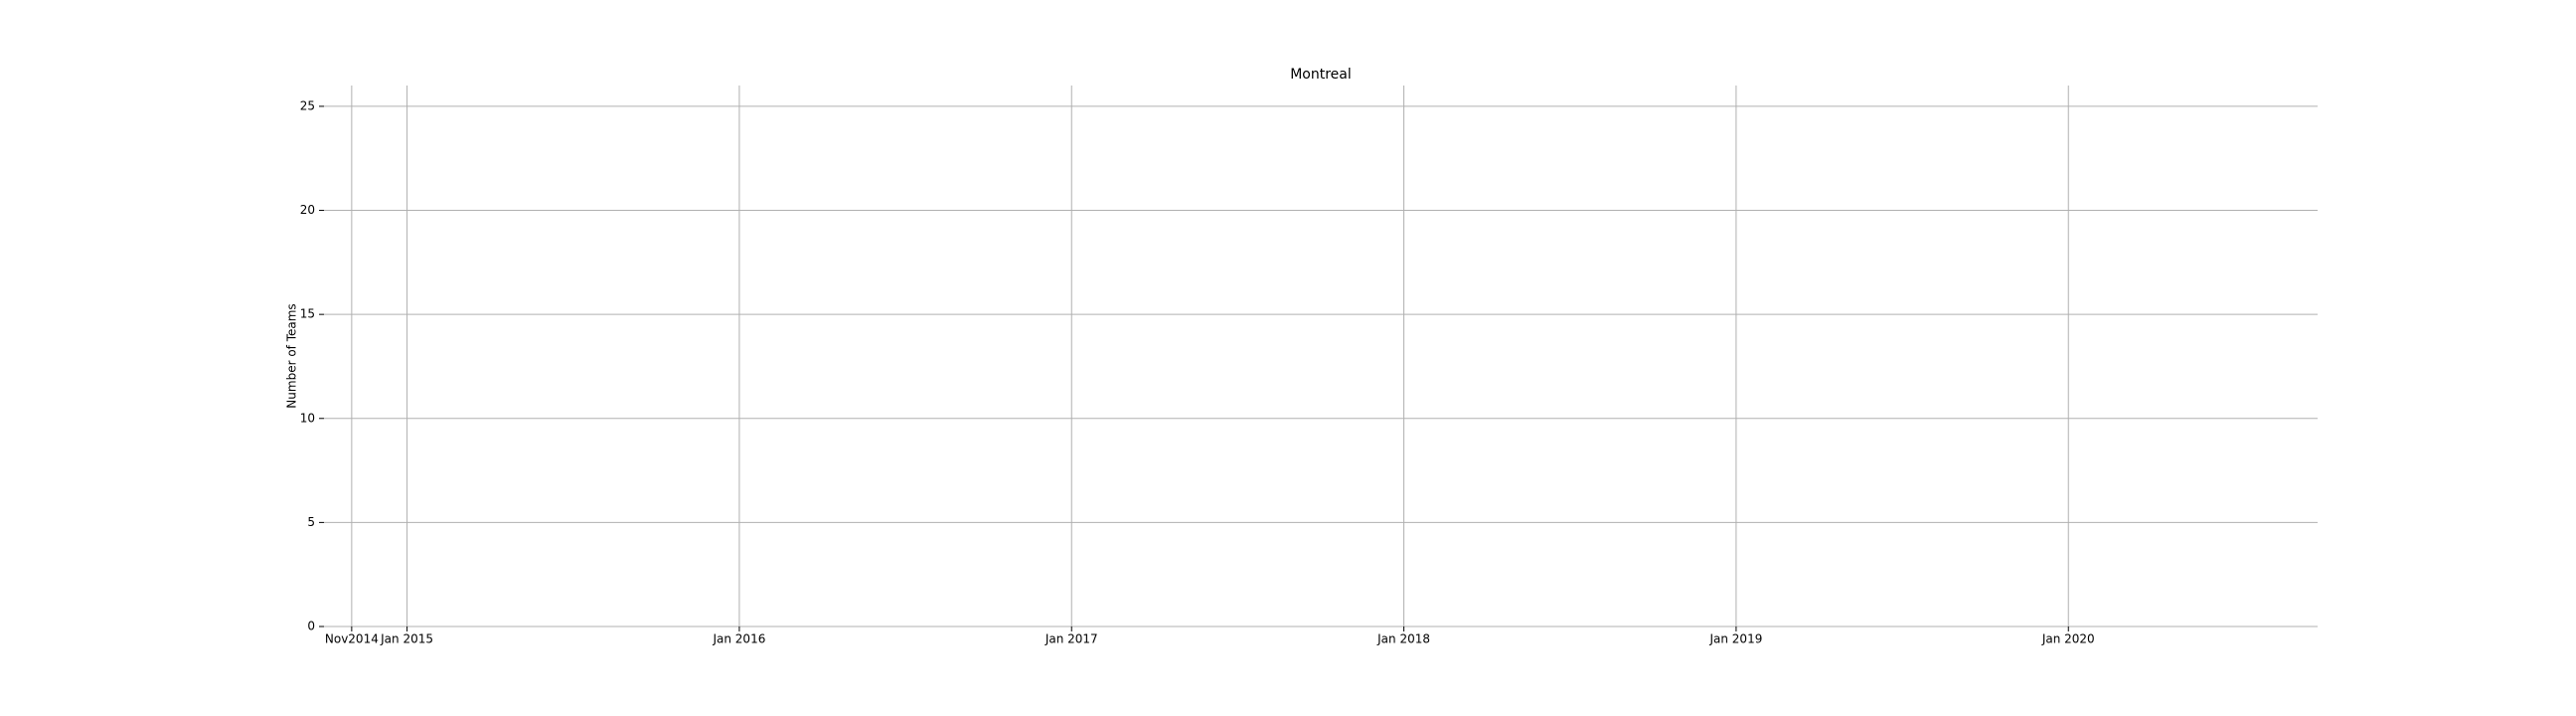 Image resolution: width=2576 pixels, height=716 pixels. What do you see at coordinates (1403, 639) in the screenshot?
I see `x-tick-label: Jan 2018` at bounding box center [1403, 639].